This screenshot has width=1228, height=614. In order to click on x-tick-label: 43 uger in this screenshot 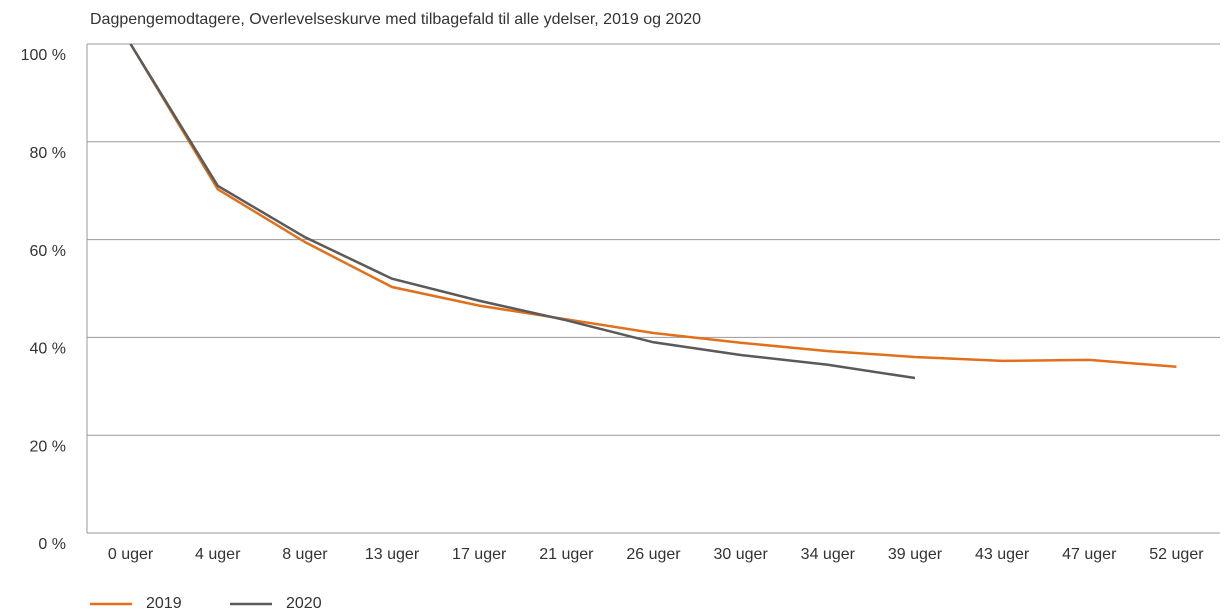, I will do `click(1002, 554)`.